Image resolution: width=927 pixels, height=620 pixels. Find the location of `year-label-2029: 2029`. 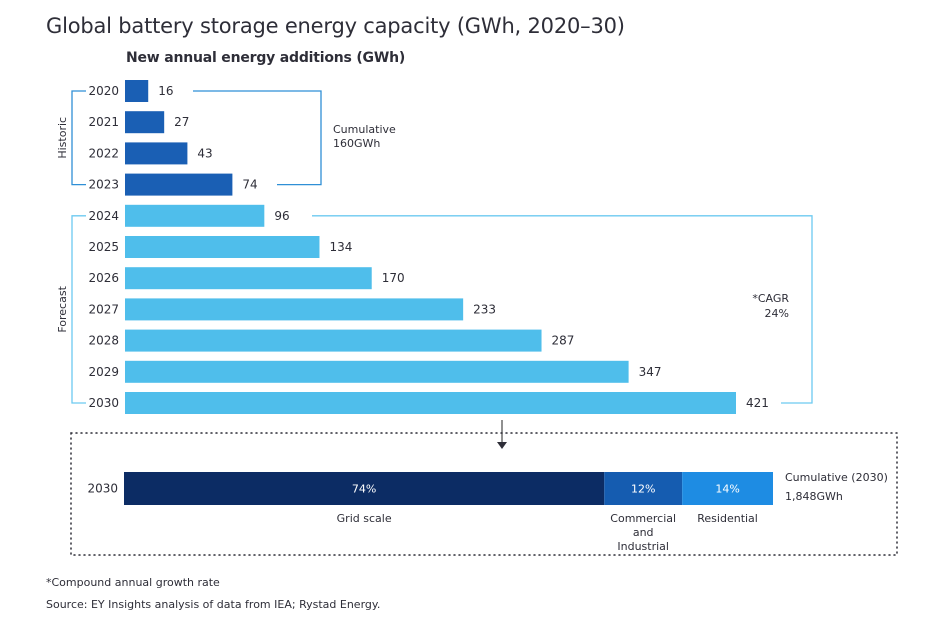

year-label-2029: 2029 is located at coordinates (103, 372).